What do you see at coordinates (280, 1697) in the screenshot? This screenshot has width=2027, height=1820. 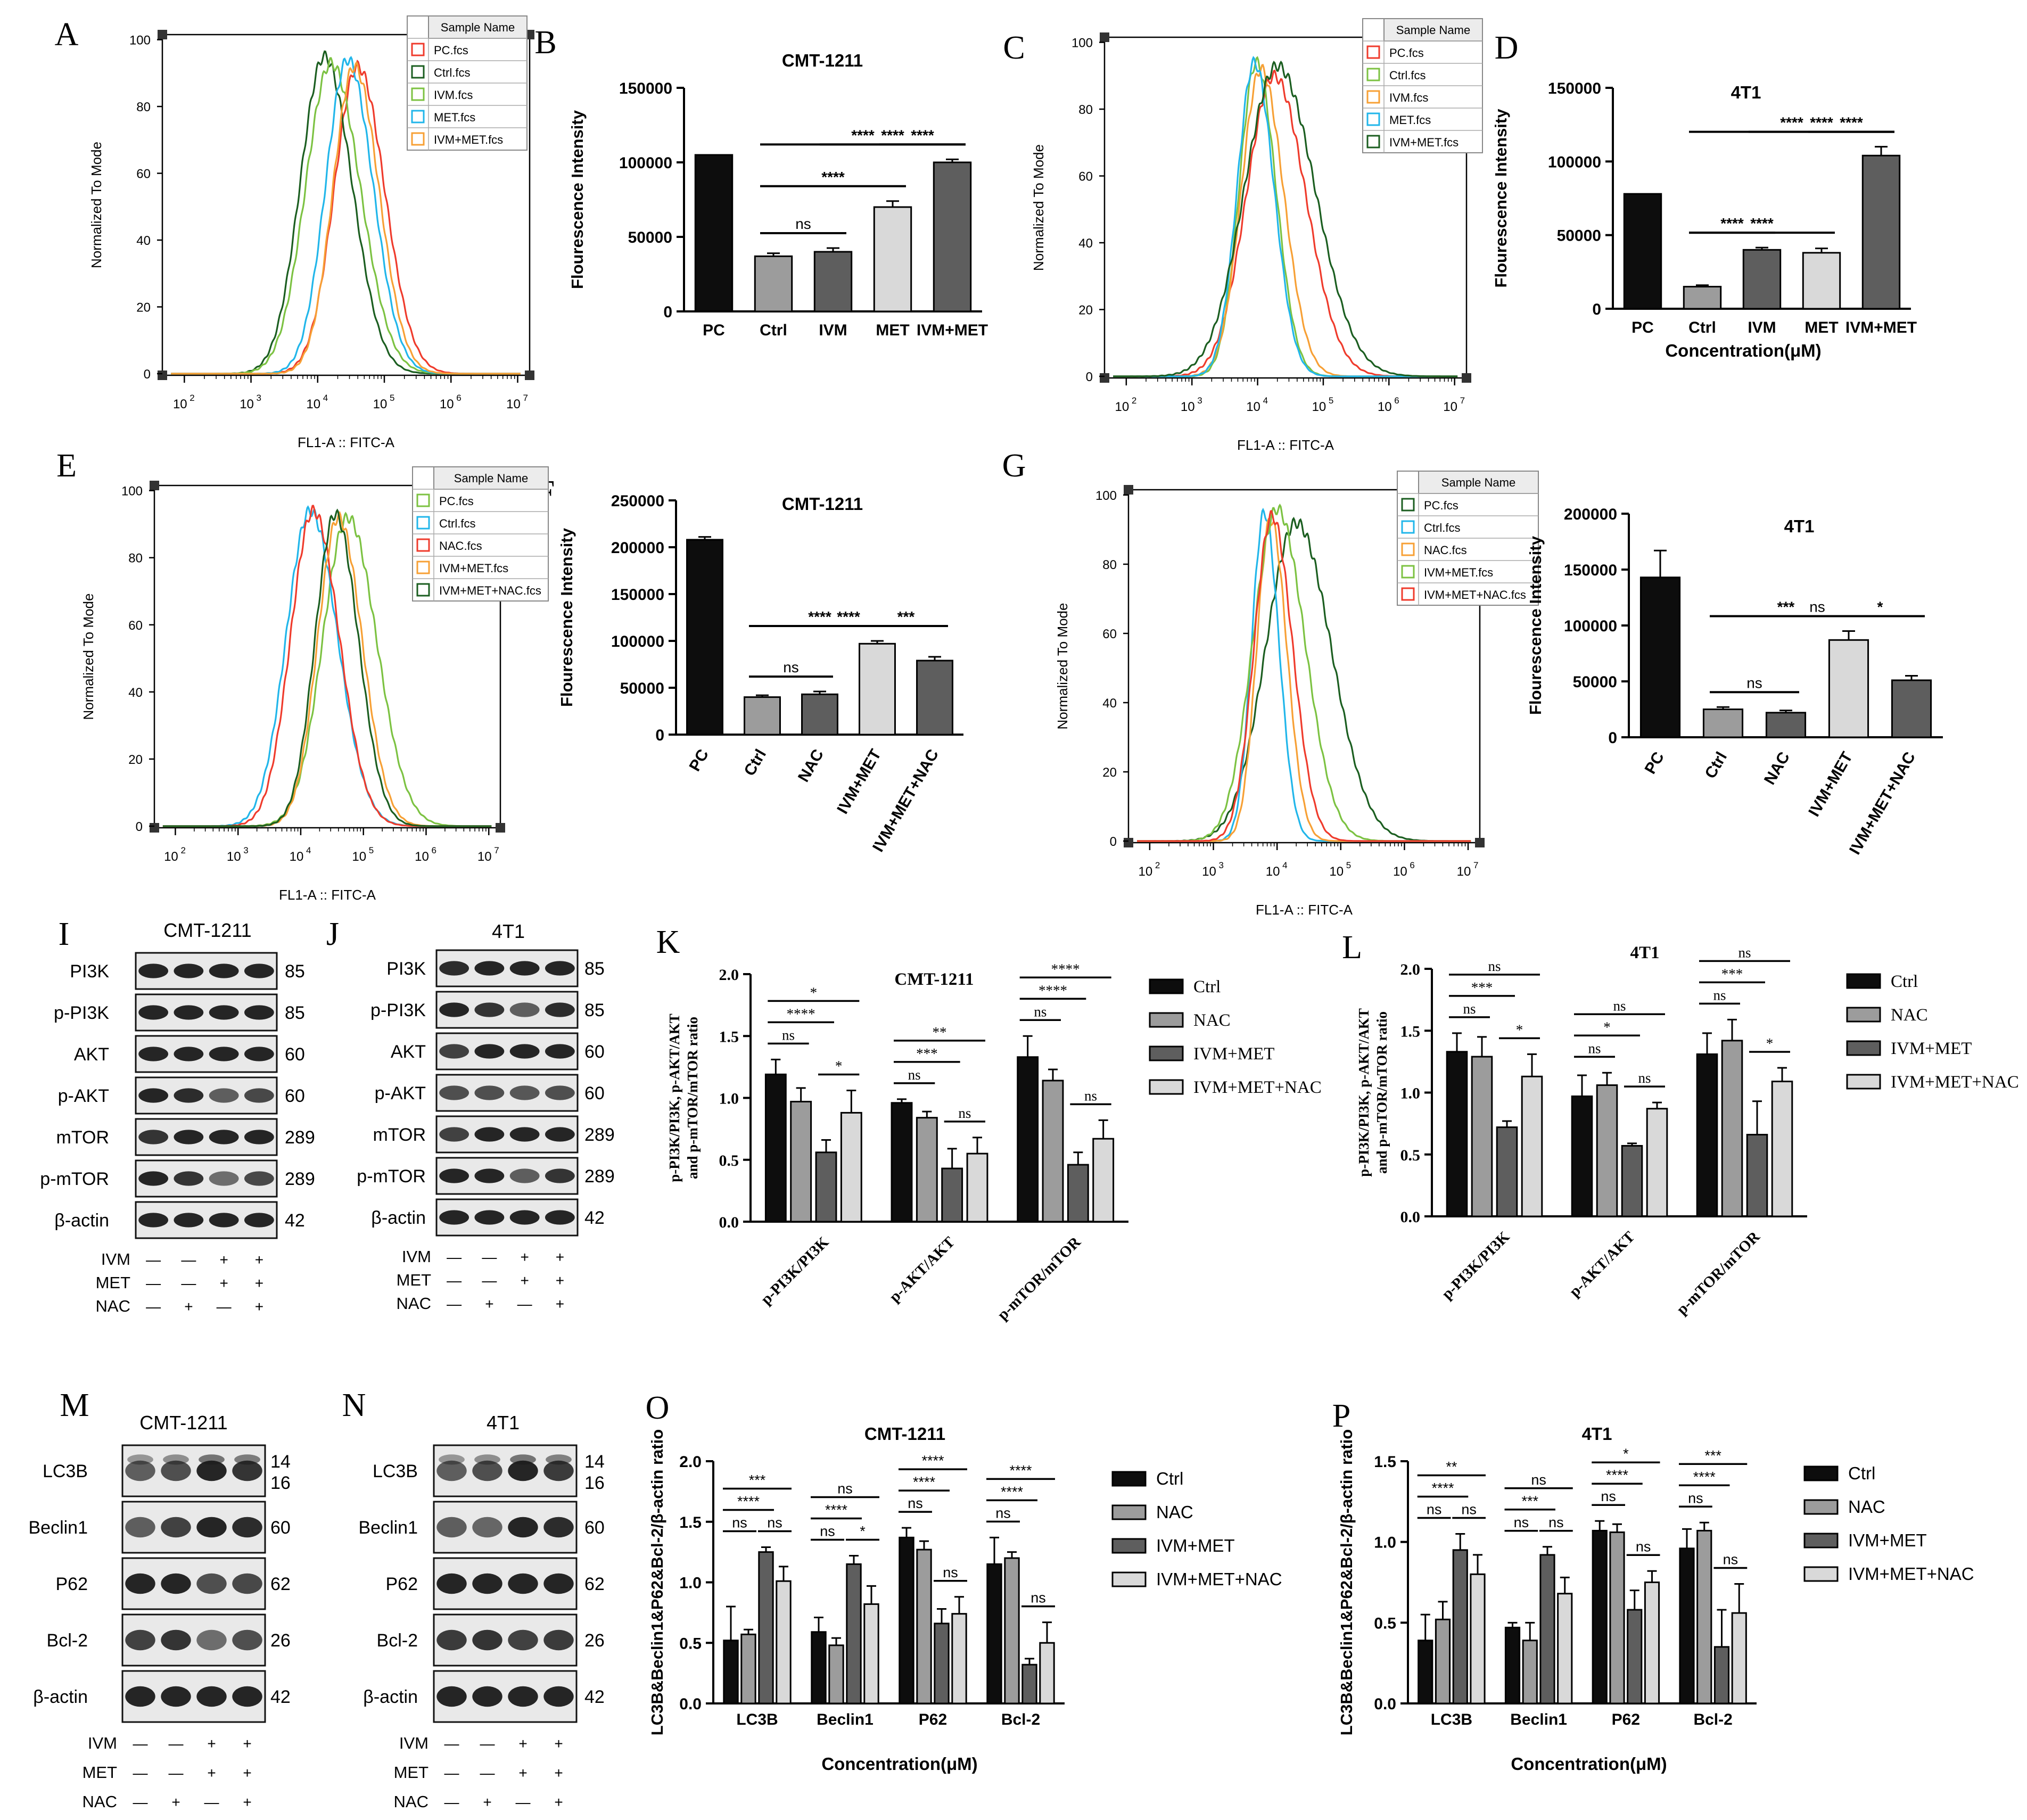 I see `molecular-weight: 42` at bounding box center [280, 1697].